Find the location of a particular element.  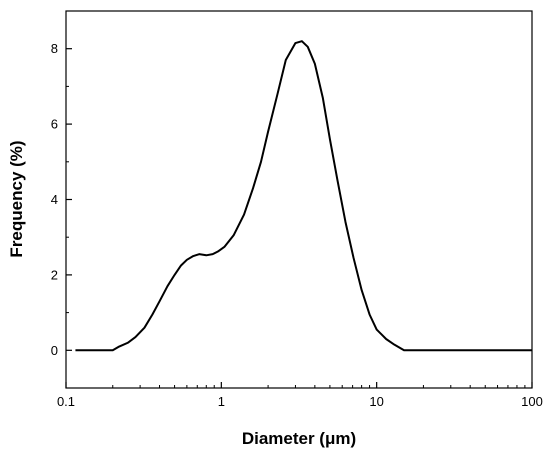

x-axis-label: Diameter (μm) is located at coordinates (299, 438).